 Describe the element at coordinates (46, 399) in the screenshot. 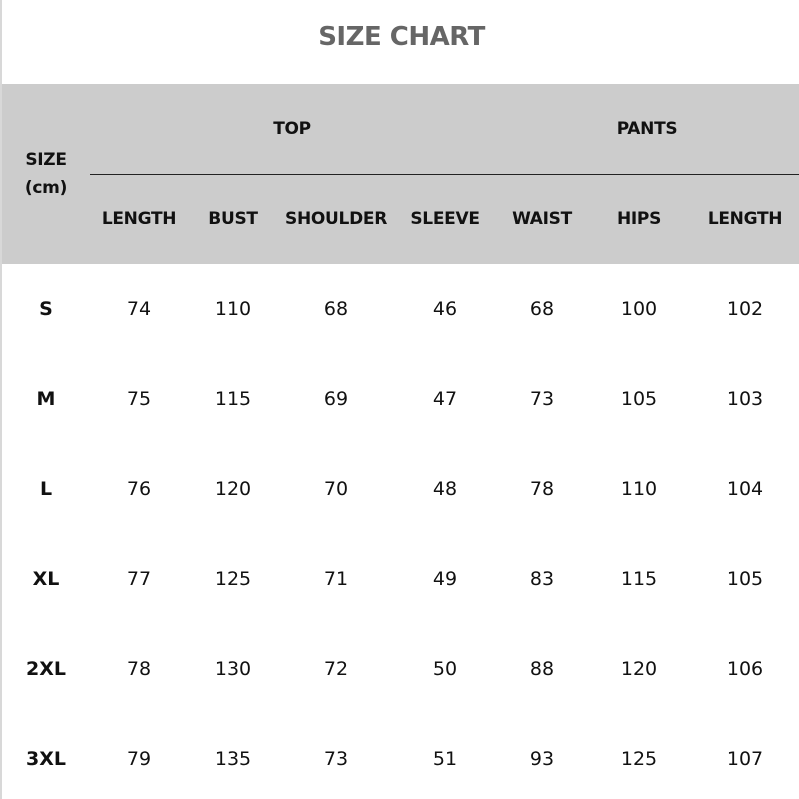

I see `size-cell: M` at that location.